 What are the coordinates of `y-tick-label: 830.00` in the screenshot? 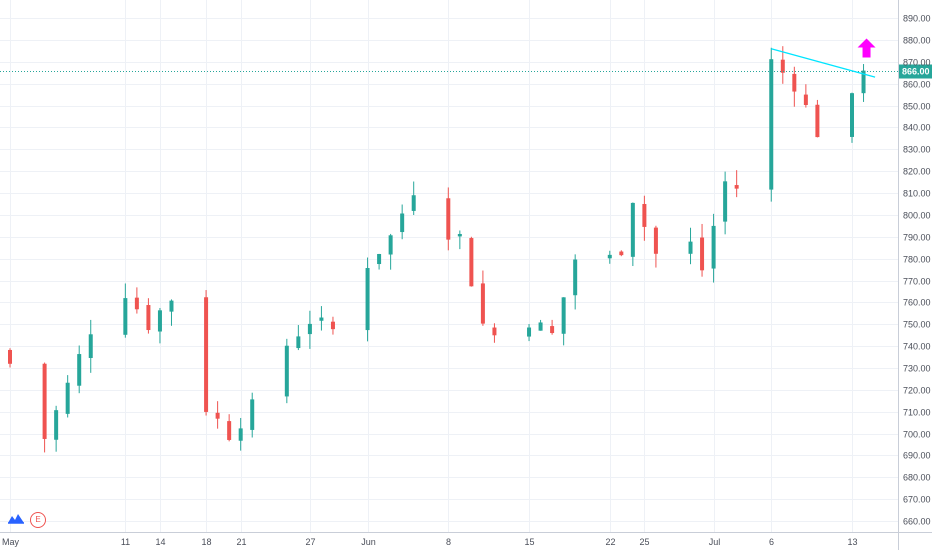 It's located at (917, 150).